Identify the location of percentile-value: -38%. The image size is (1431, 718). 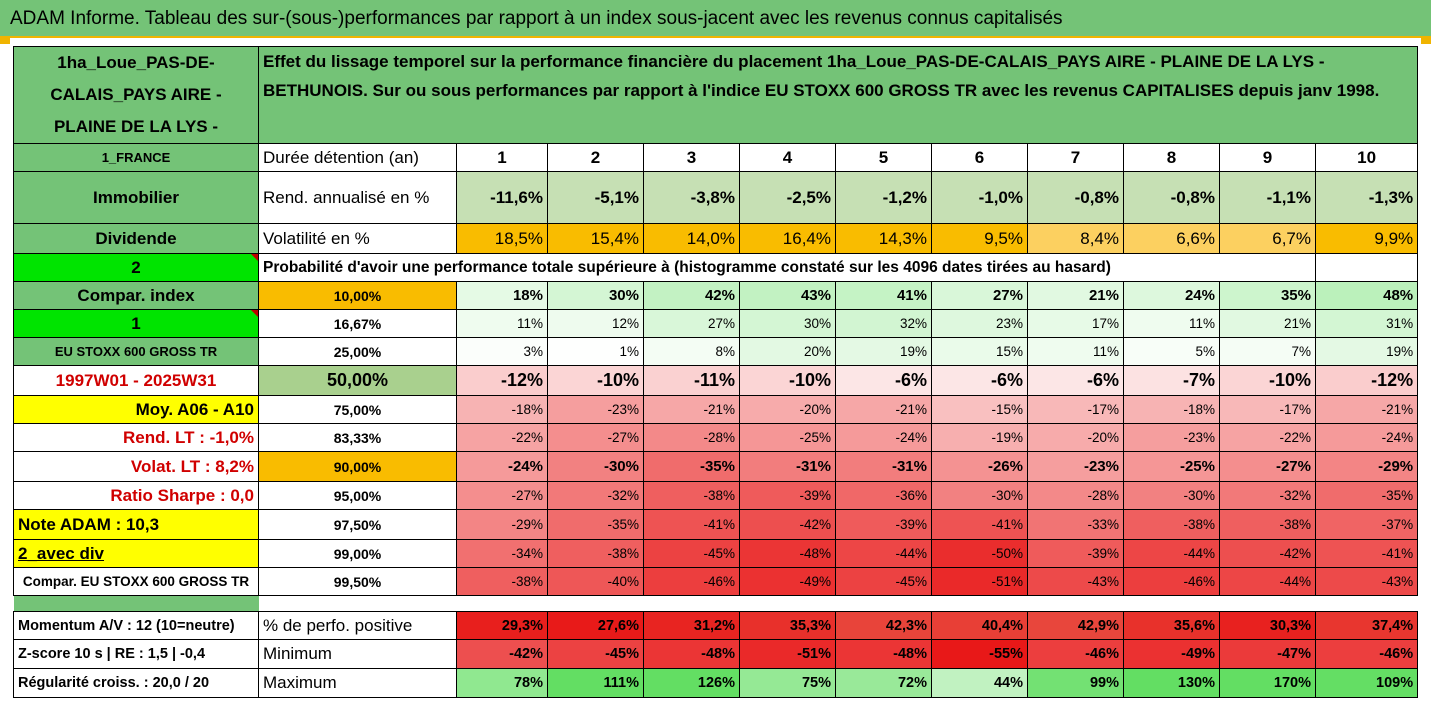
(595, 553).